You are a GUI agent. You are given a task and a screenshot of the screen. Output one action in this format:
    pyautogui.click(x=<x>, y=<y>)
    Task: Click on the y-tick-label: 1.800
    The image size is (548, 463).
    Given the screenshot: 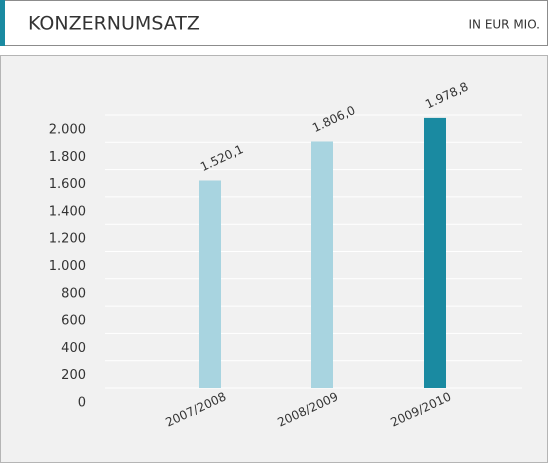 What is the action you would take?
    pyautogui.click(x=67, y=157)
    